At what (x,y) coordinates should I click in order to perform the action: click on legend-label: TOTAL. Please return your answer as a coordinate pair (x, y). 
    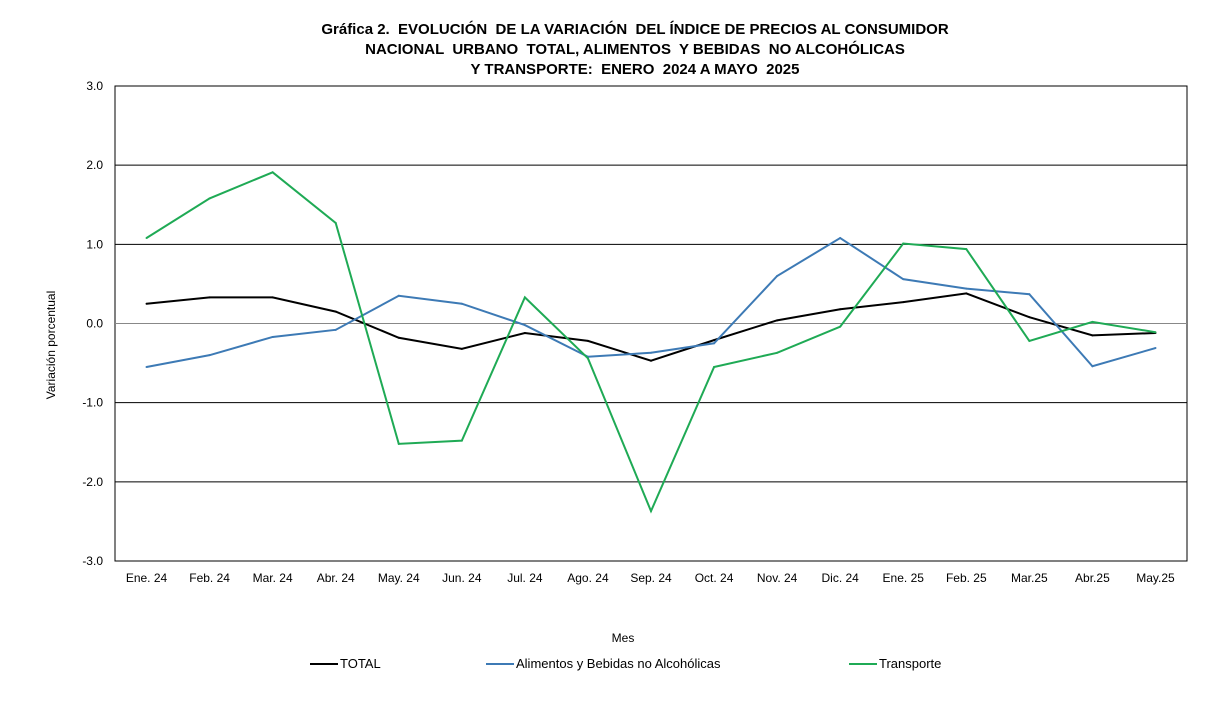
    Looking at the image, I should click on (360, 663).